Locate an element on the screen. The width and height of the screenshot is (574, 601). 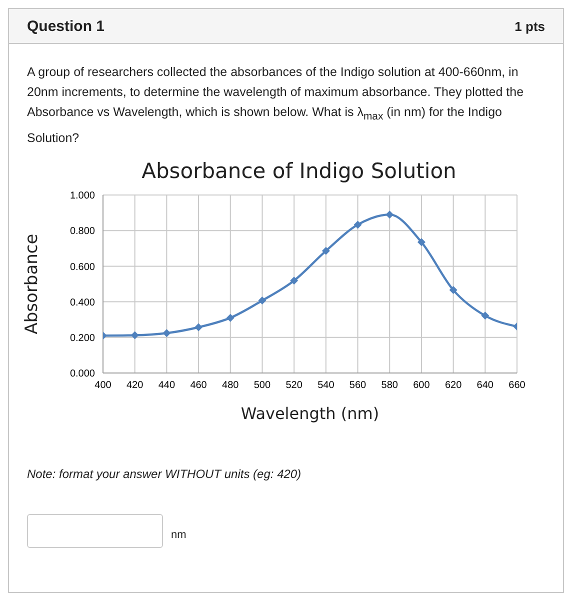
x-tick-label: 400 is located at coordinates (103, 386).